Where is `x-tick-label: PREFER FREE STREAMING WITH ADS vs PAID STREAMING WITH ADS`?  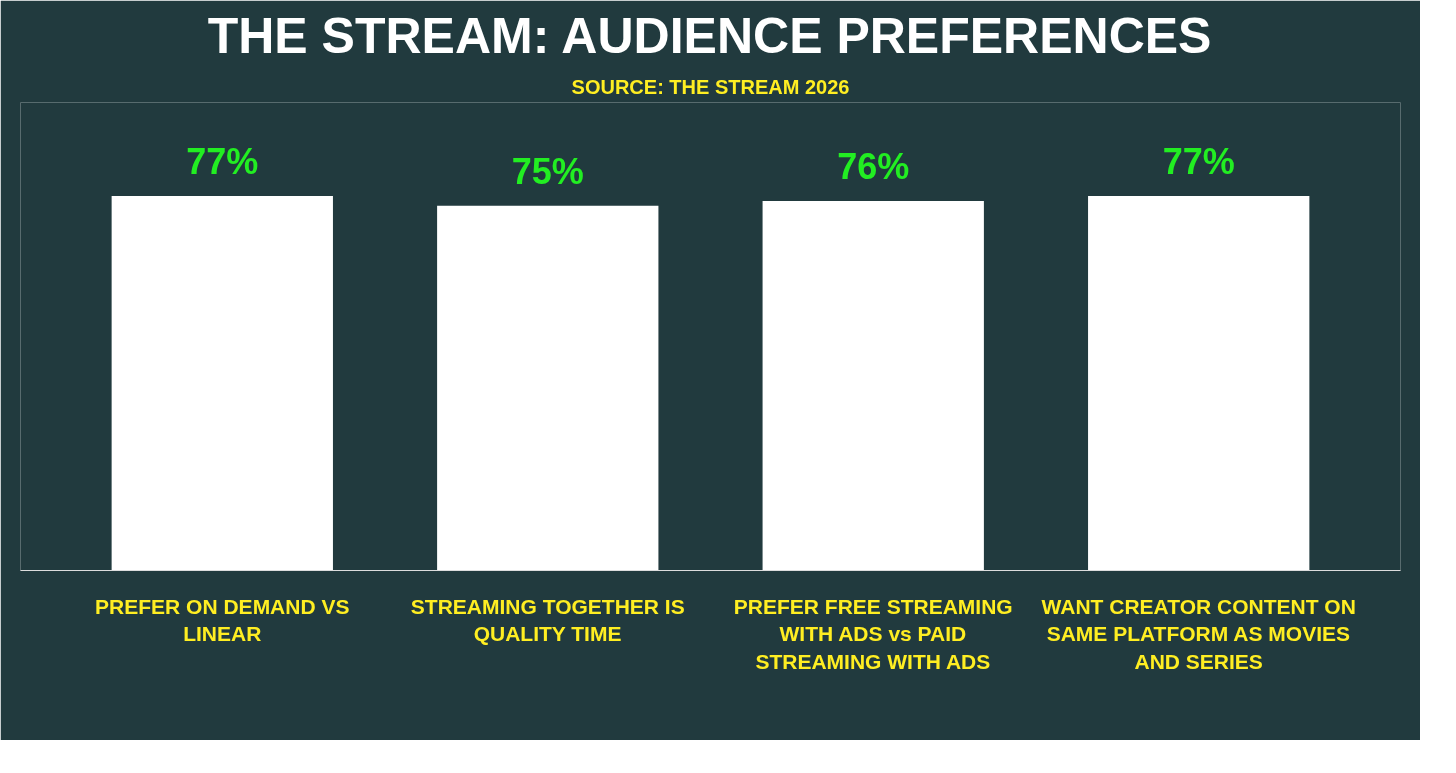 x-tick-label: PREFER FREE STREAMING WITH ADS vs PAID STREAMING WITH ADS is located at coordinates (873, 633).